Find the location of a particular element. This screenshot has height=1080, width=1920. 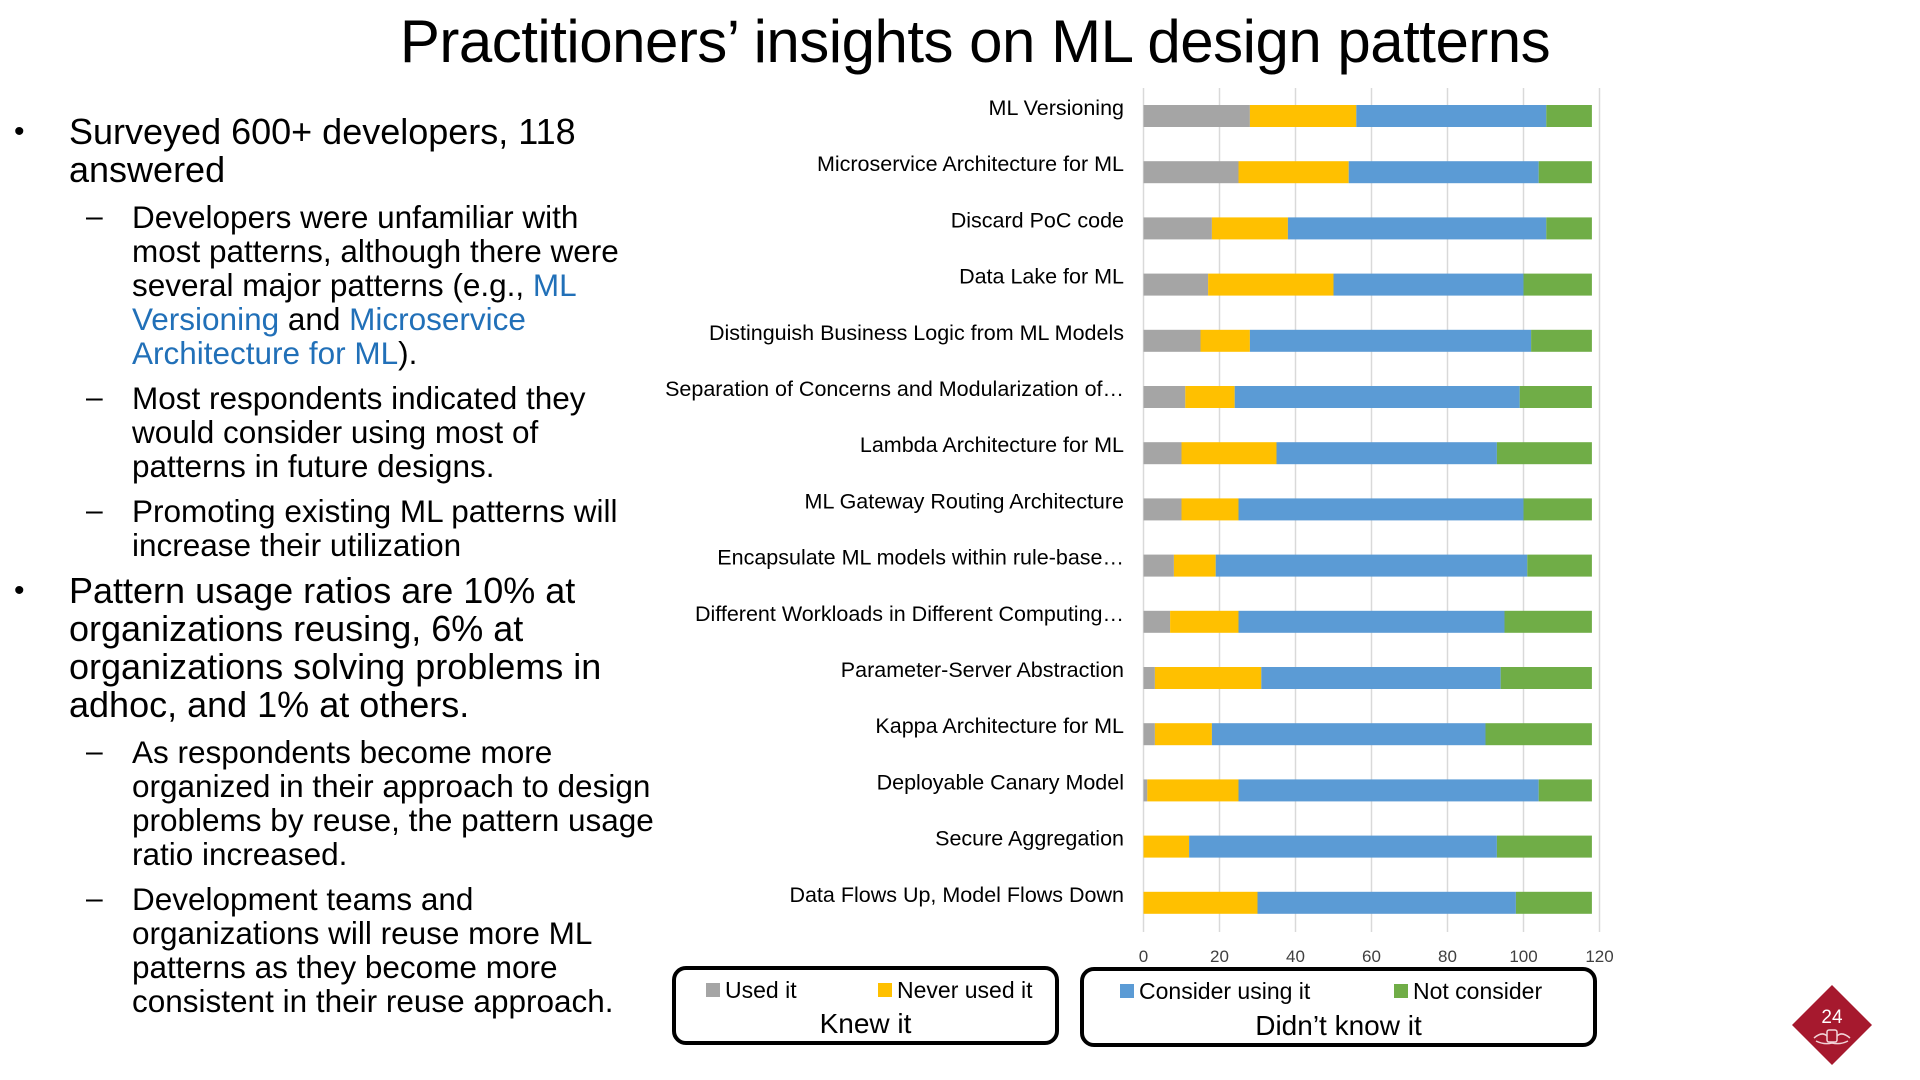

category-label: ML Versioning is located at coordinates (1056, 108).